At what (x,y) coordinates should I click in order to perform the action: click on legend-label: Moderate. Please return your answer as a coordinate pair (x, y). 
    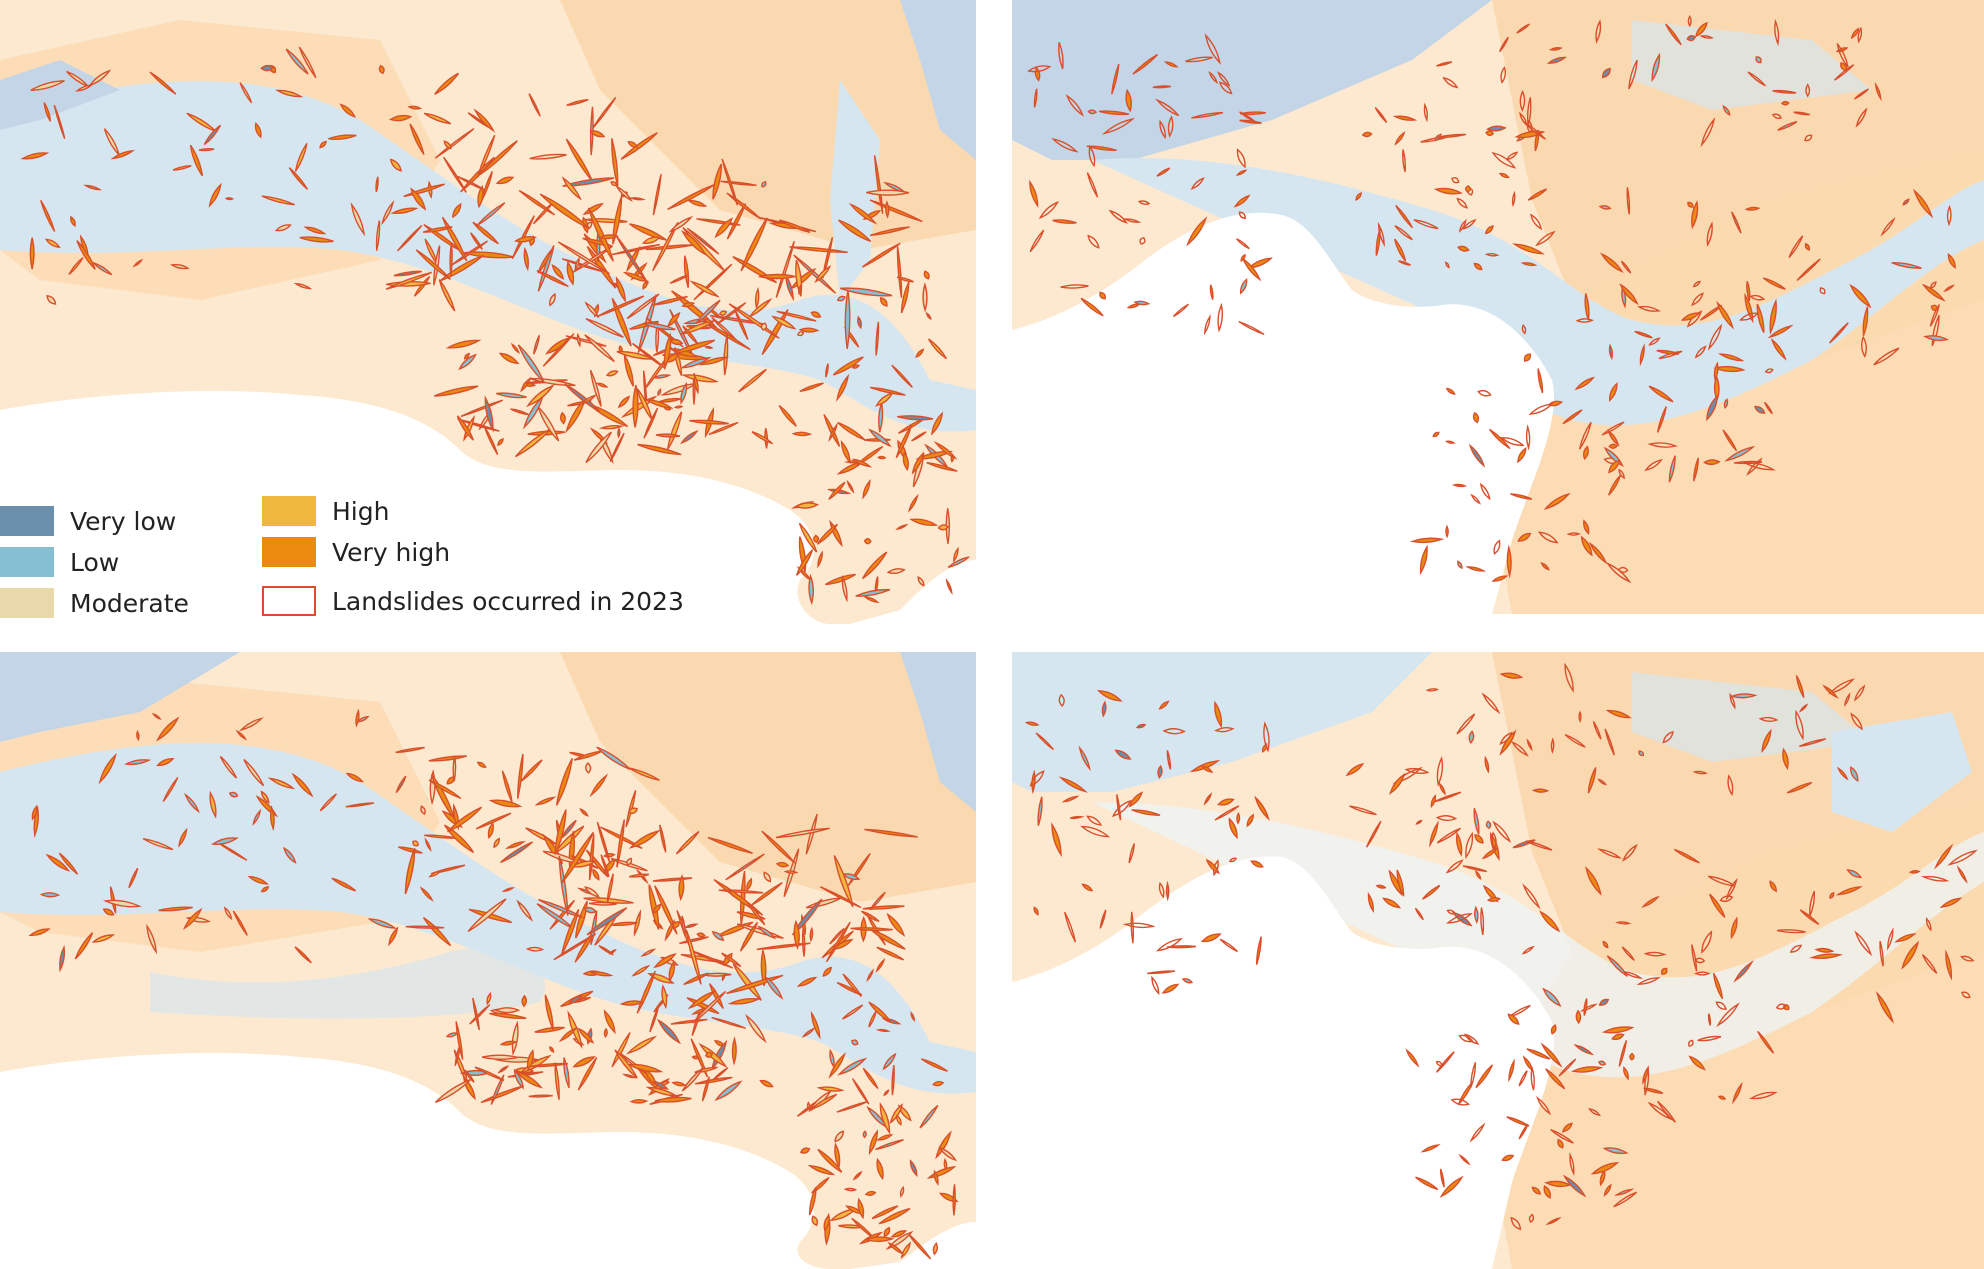
    Looking at the image, I should click on (129, 603).